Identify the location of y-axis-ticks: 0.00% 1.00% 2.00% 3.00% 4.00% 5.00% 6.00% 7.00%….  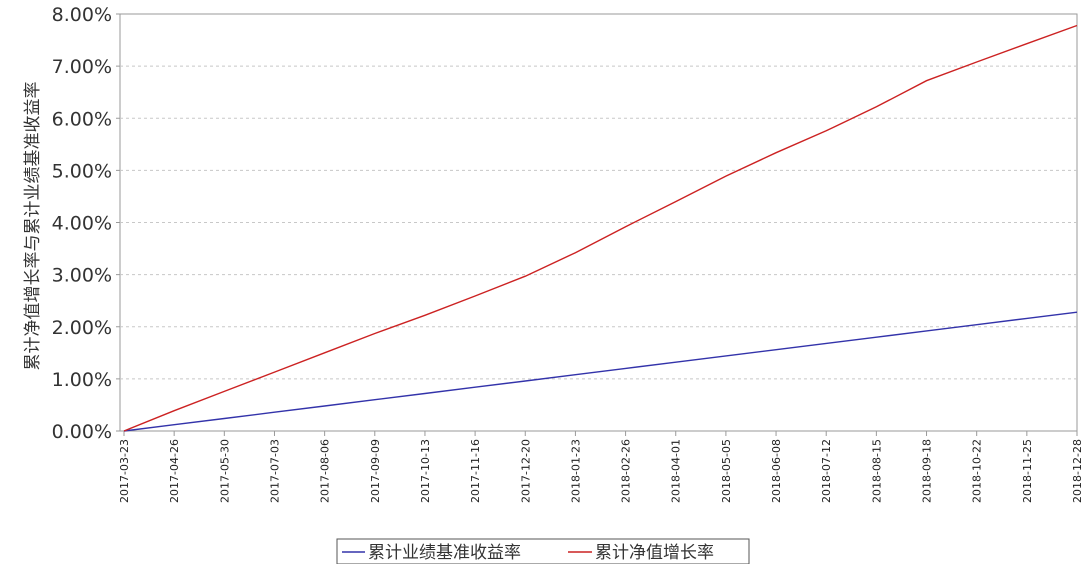
(86, 223).